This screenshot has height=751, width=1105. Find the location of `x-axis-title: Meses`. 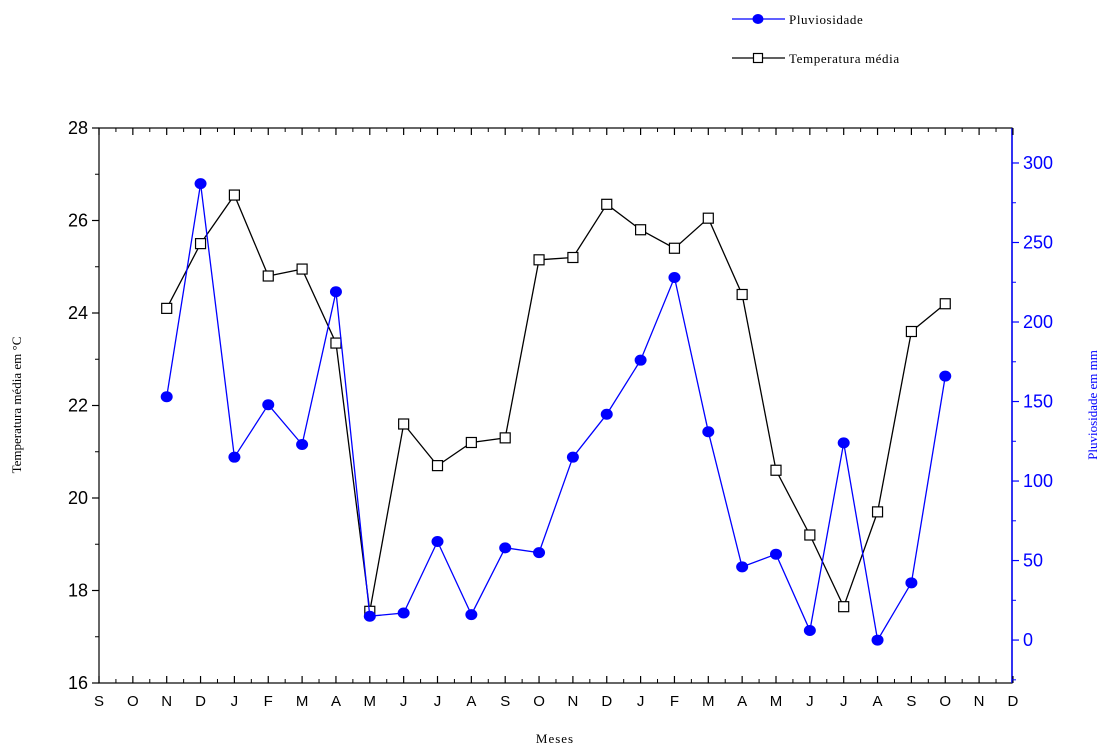

x-axis-title: Meses is located at coordinates (555, 738).